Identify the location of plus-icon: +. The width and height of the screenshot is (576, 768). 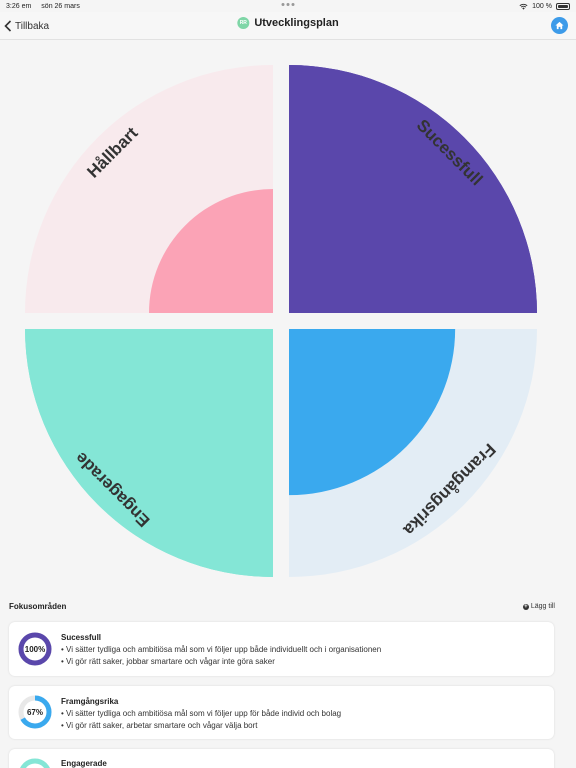
(525, 606).